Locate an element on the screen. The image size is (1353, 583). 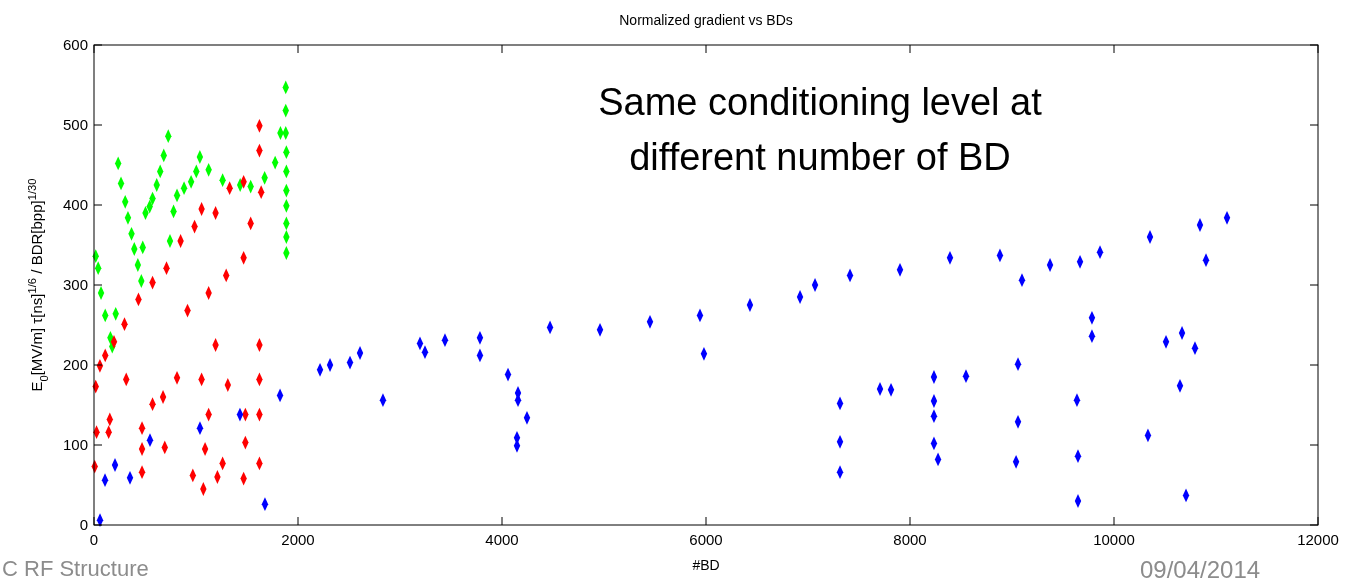
y-tick-label: 0 is located at coordinates (83, 524).